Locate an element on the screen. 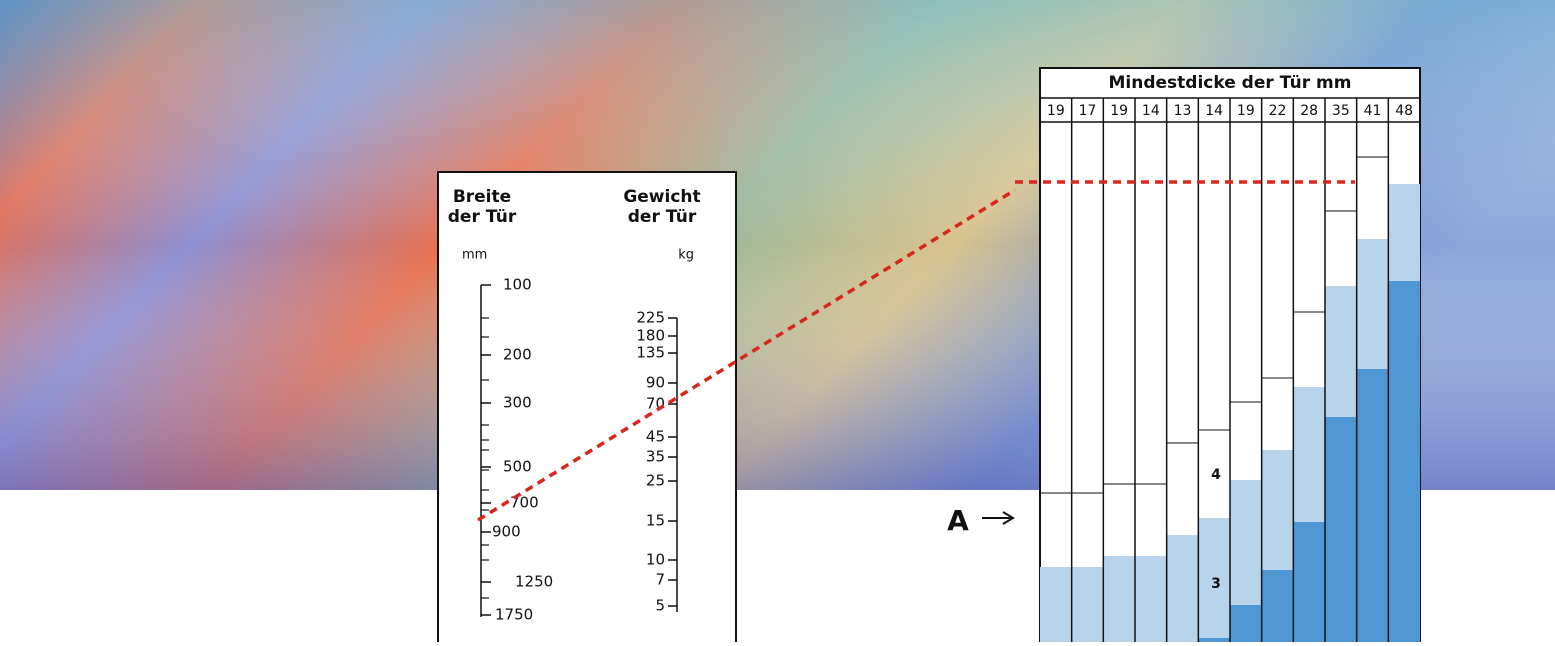 This screenshot has height=646, width=1555. zone-label: 3 is located at coordinates (1216, 584).